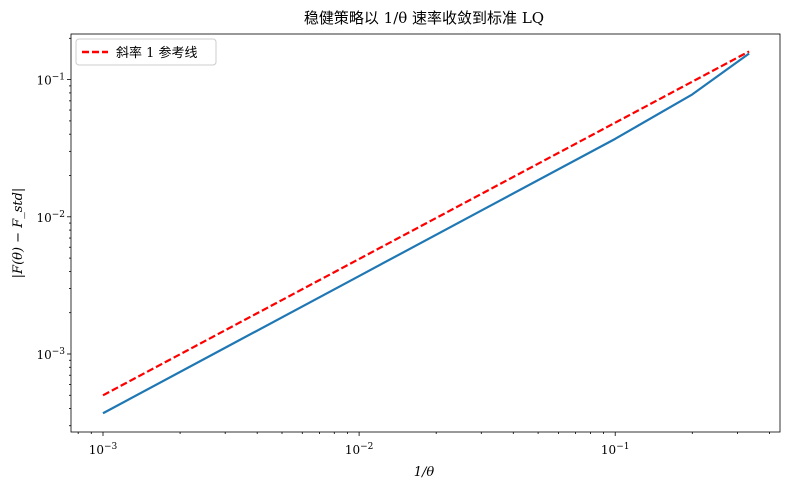 The height and width of the screenshot is (490, 790). What do you see at coordinates (615, 449) in the screenshot?
I see `x-tick-label-2: 10⁻¹` at bounding box center [615, 449].